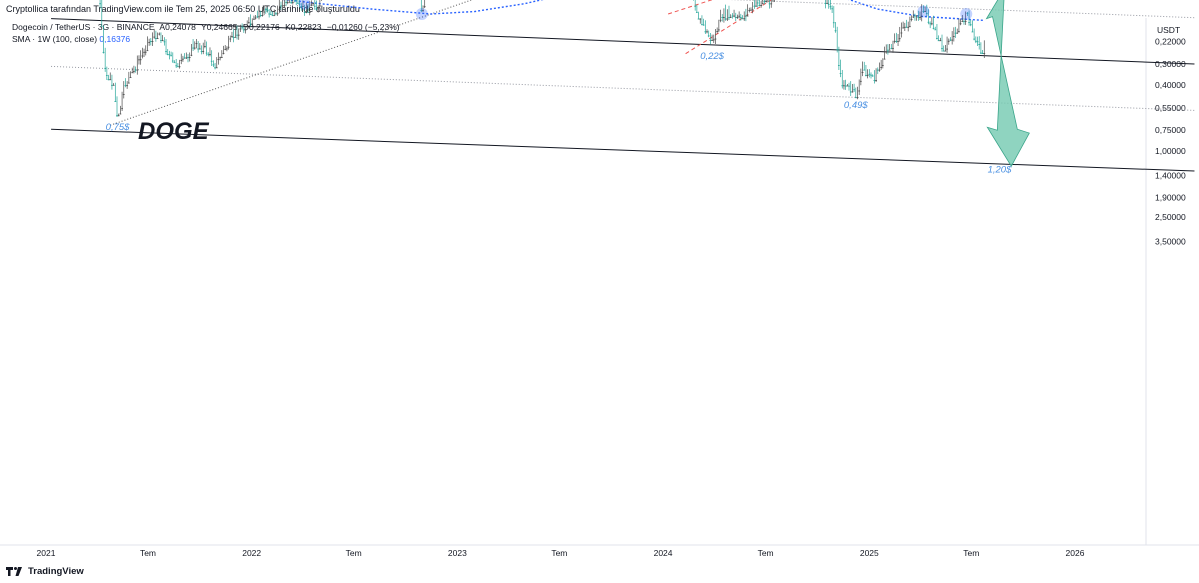  I want to click on sma-legend: SMA · 1W (100, close) 0,16376, so click(71, 39).